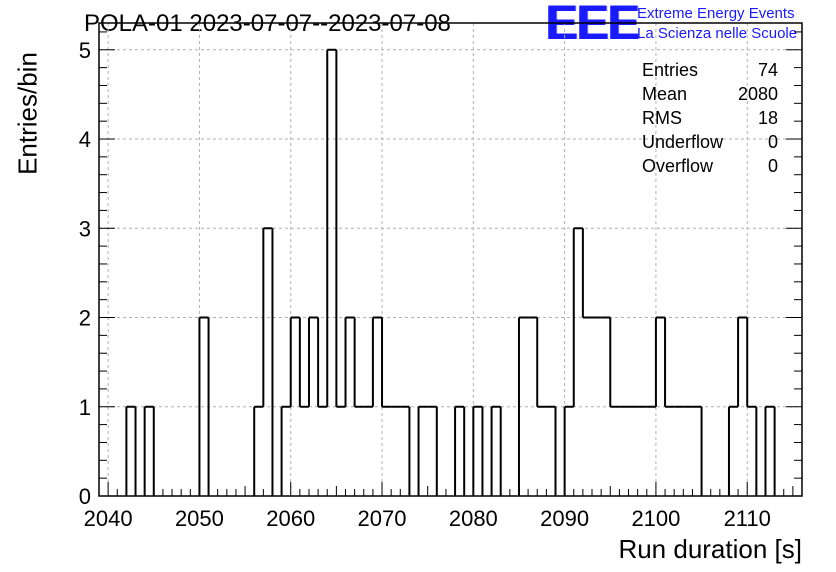  Describe the element at coordinates (290, 518) in the screenshot. I see `x-tick-label: 2060` at that location.